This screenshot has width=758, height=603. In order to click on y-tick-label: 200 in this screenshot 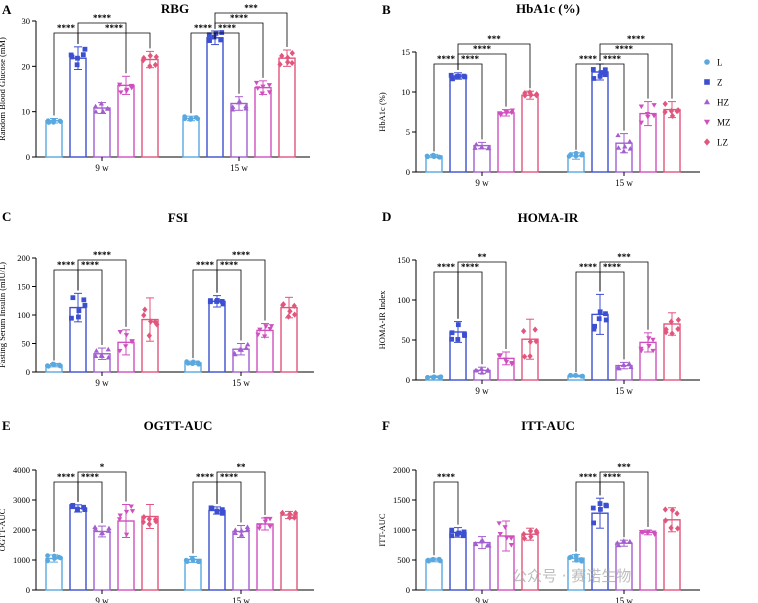, I will do `click(23, 258)`.